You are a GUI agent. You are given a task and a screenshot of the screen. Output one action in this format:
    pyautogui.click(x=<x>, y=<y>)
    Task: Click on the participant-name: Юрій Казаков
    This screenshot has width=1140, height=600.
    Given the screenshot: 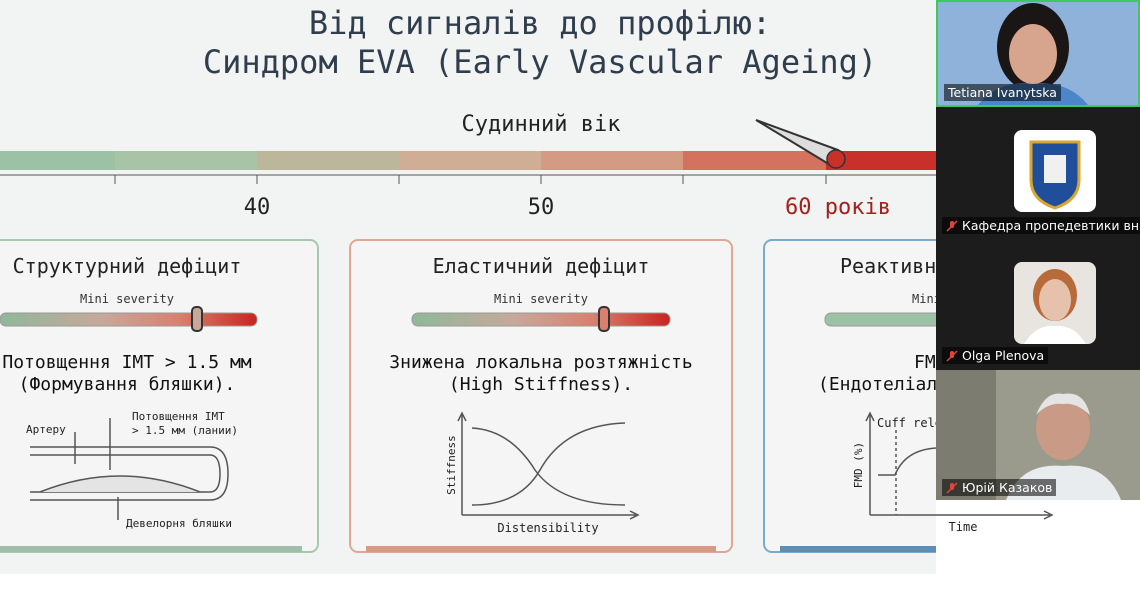 What is the action you would take?
    pyautogui.click(x=999, y=487)
    